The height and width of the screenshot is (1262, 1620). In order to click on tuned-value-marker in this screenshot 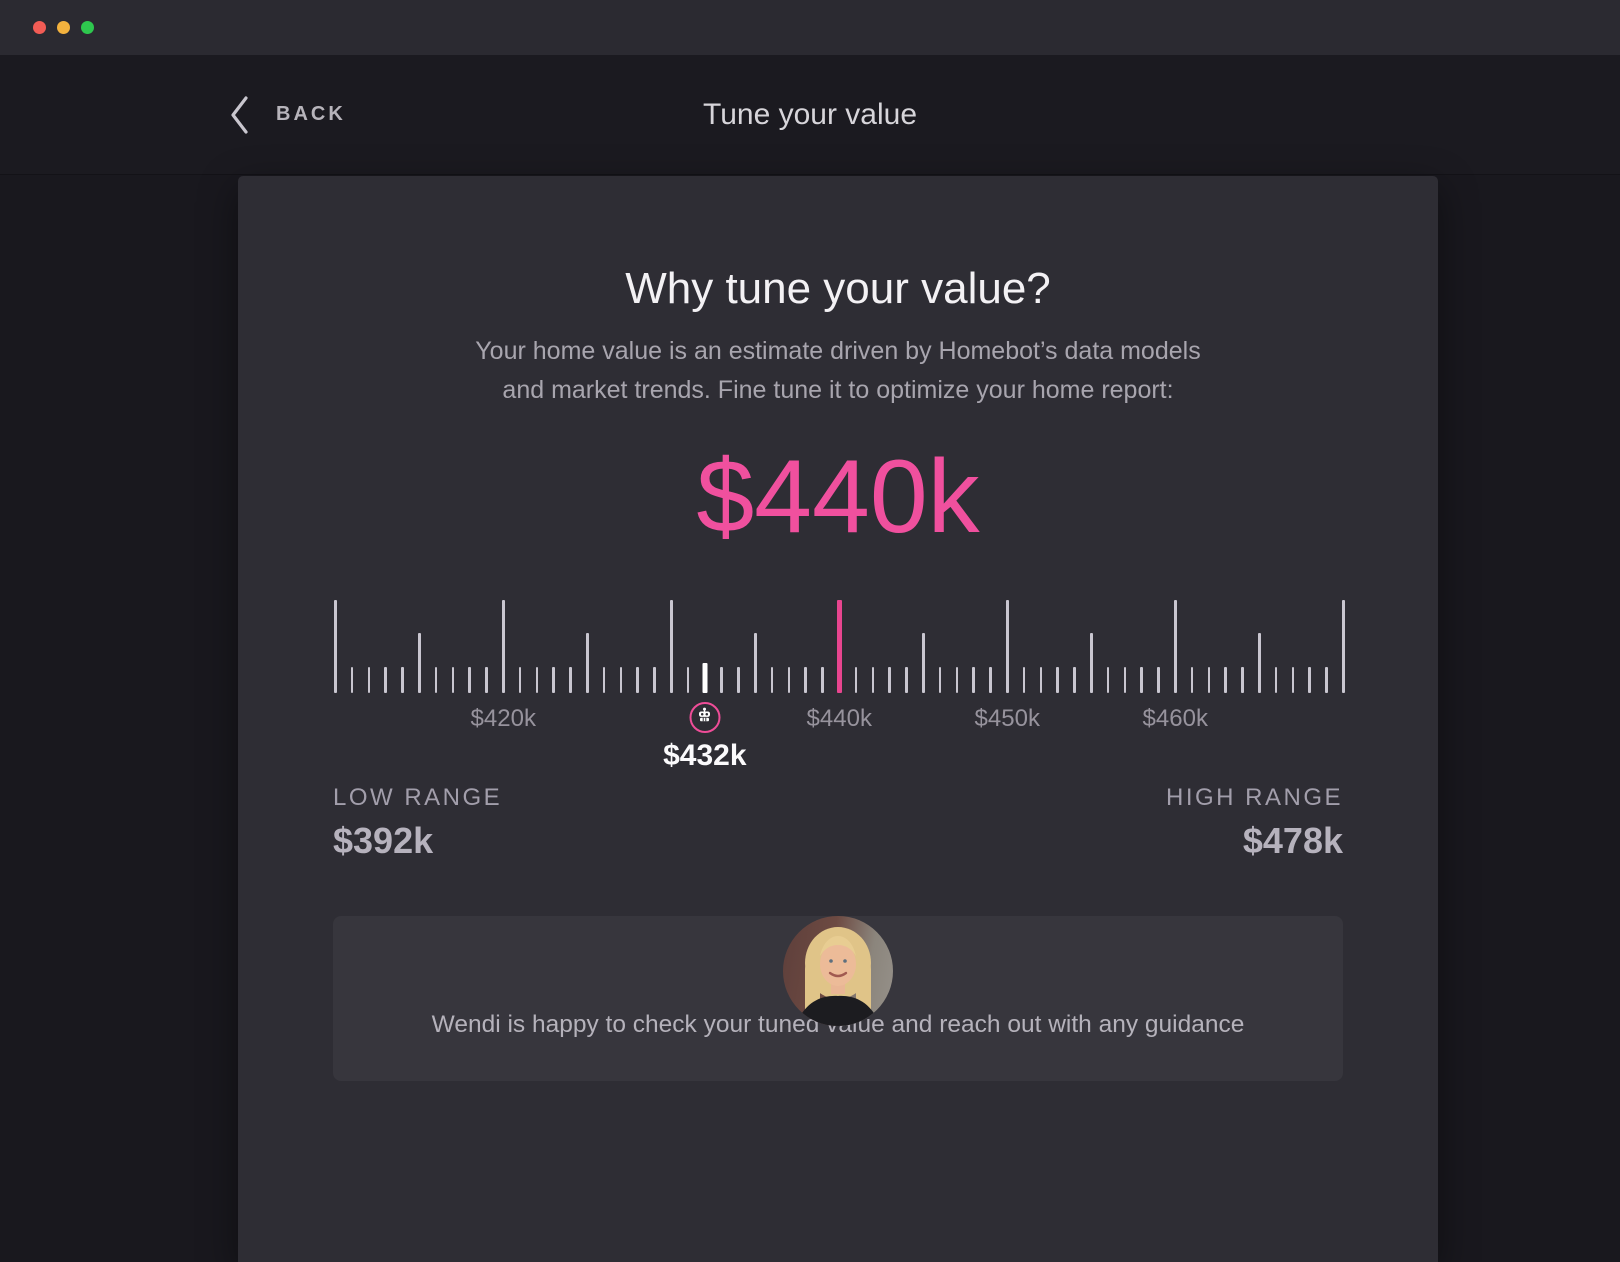, I will do `click(705, 717)`.